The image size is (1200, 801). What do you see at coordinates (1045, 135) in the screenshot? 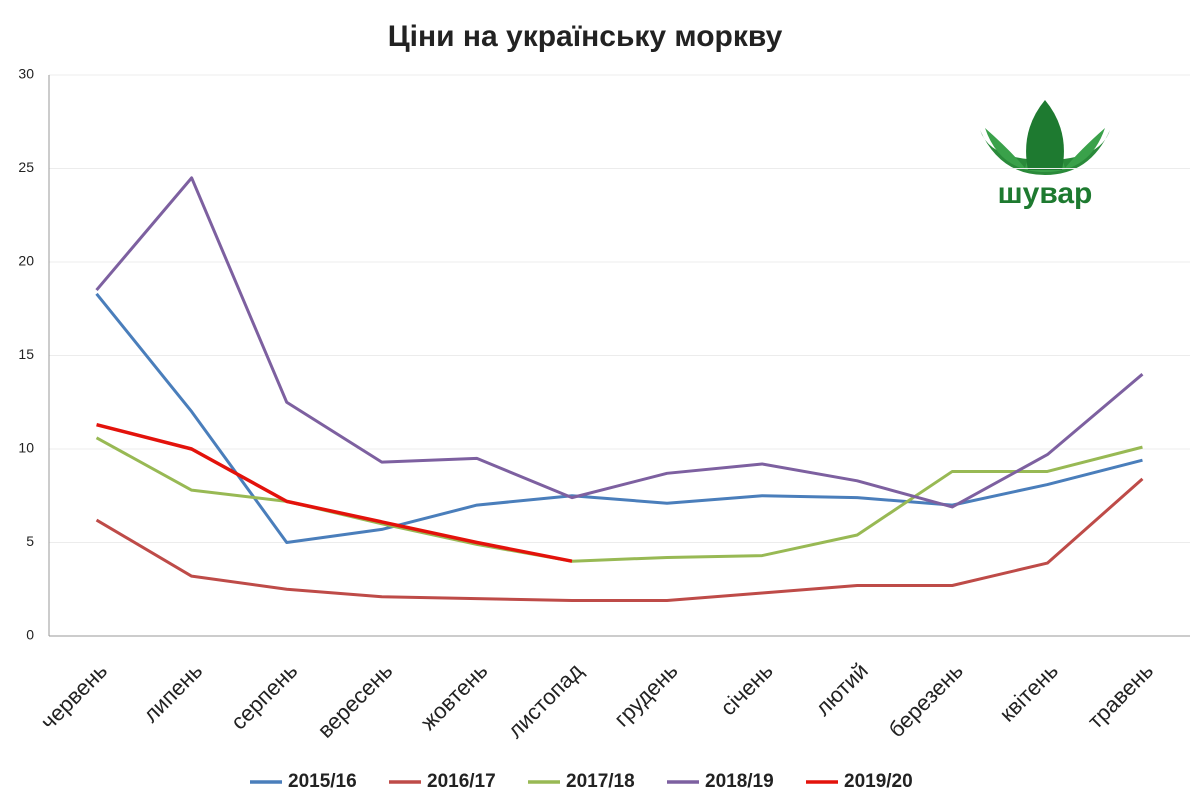
I see `logo-shape` at bounding box center [1045, 135].